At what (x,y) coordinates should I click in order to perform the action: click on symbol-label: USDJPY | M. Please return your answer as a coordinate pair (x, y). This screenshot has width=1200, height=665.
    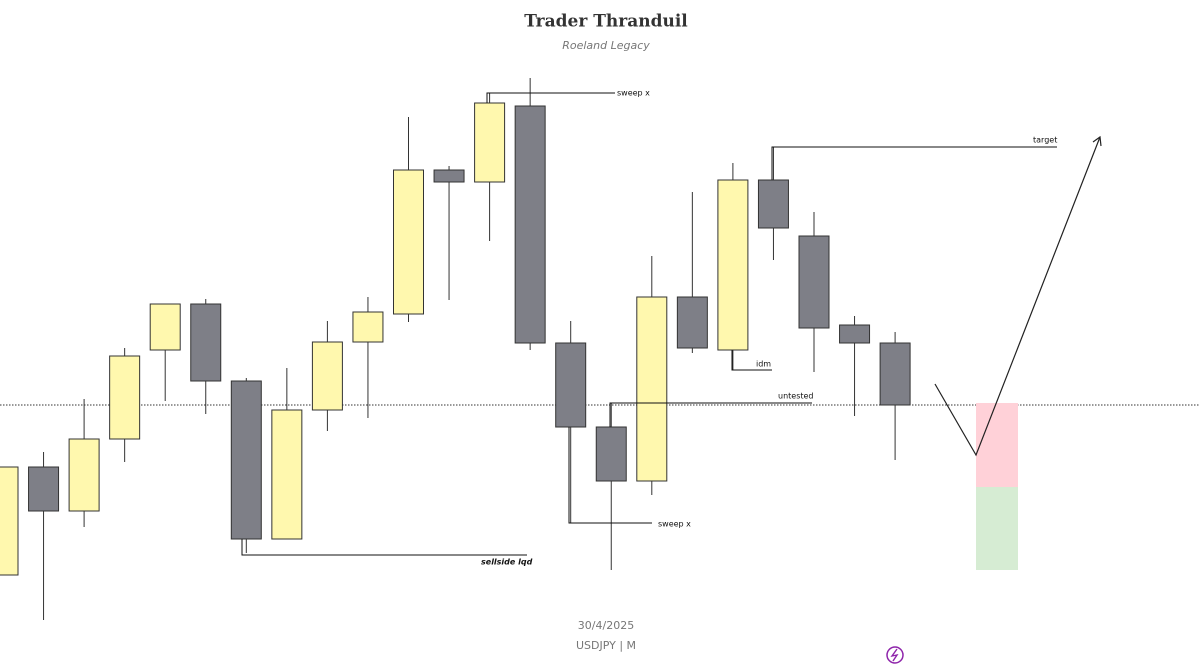
    Looking at the image, I should click on (606, 645).